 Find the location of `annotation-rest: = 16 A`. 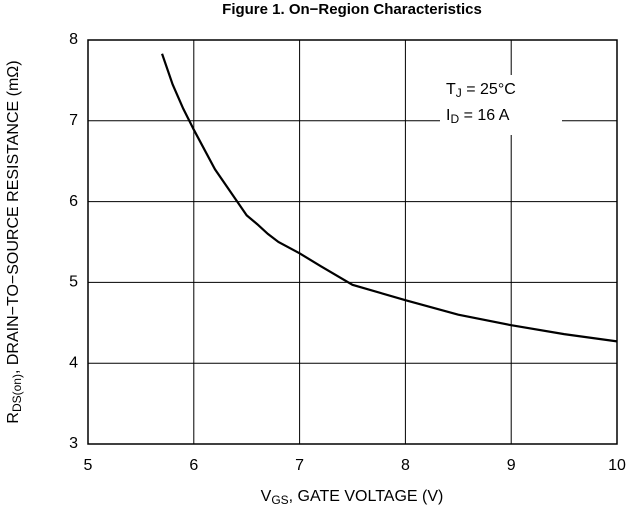

annotation-rest: = 16 A is located at coordinates (484, 115).